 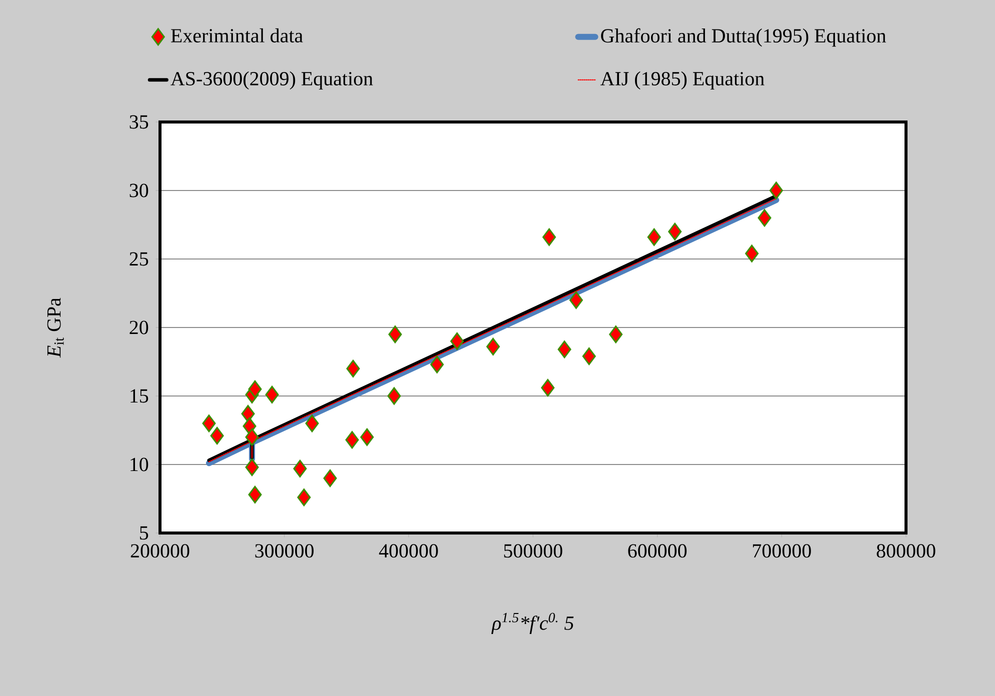 What do you see at coordinates (139, 465) in the screenshot?
I see `y-tick-label: 10` at bounding box center [139, 465].